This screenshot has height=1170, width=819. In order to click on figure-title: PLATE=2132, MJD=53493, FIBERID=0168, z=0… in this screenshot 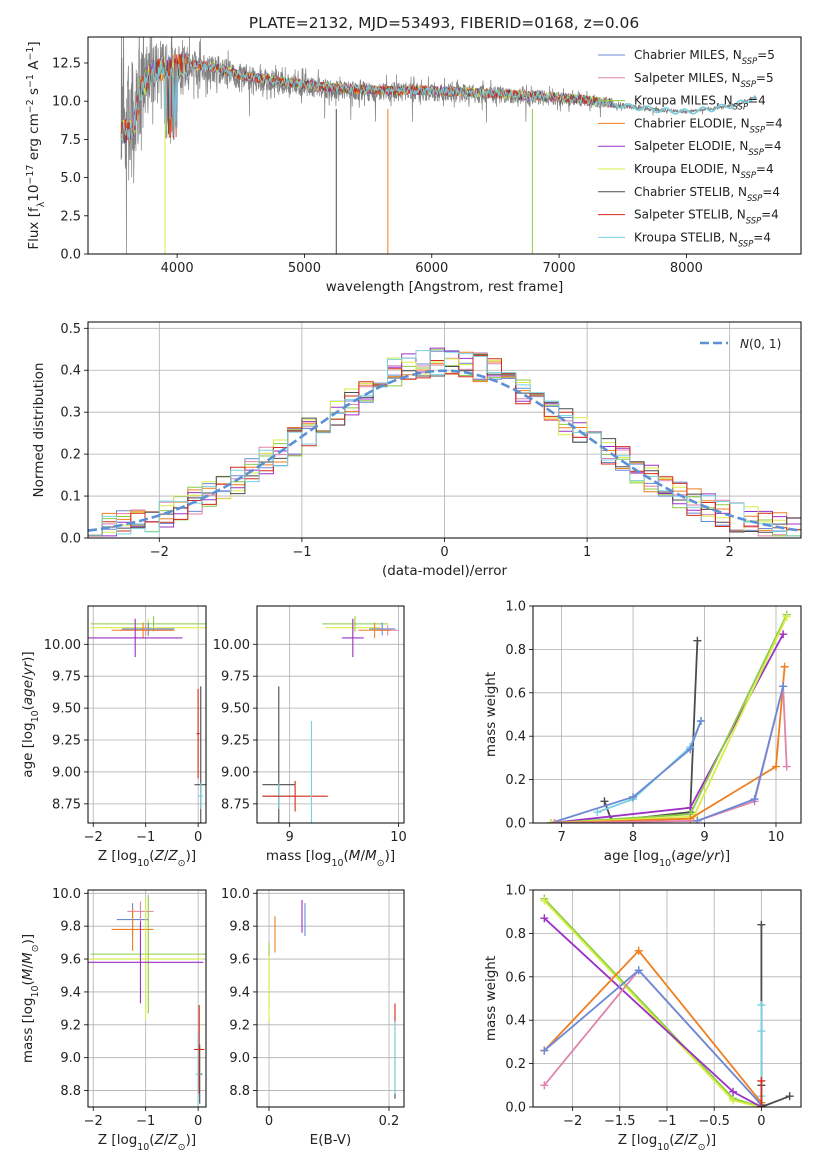, I will do `click(444, 23)`.